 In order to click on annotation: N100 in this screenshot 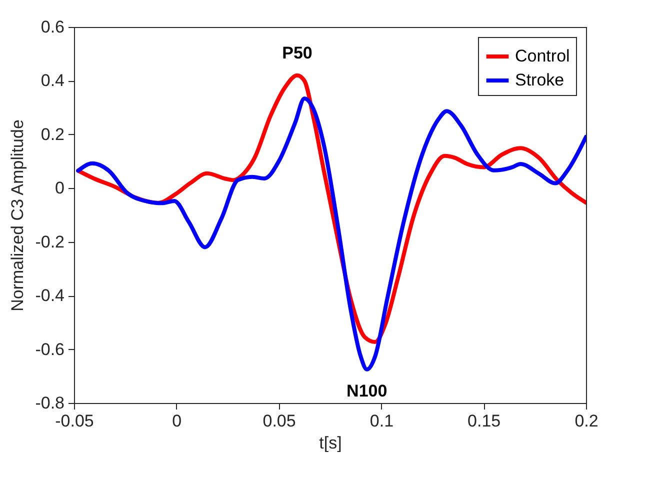, I will do `click(367, 390)`.